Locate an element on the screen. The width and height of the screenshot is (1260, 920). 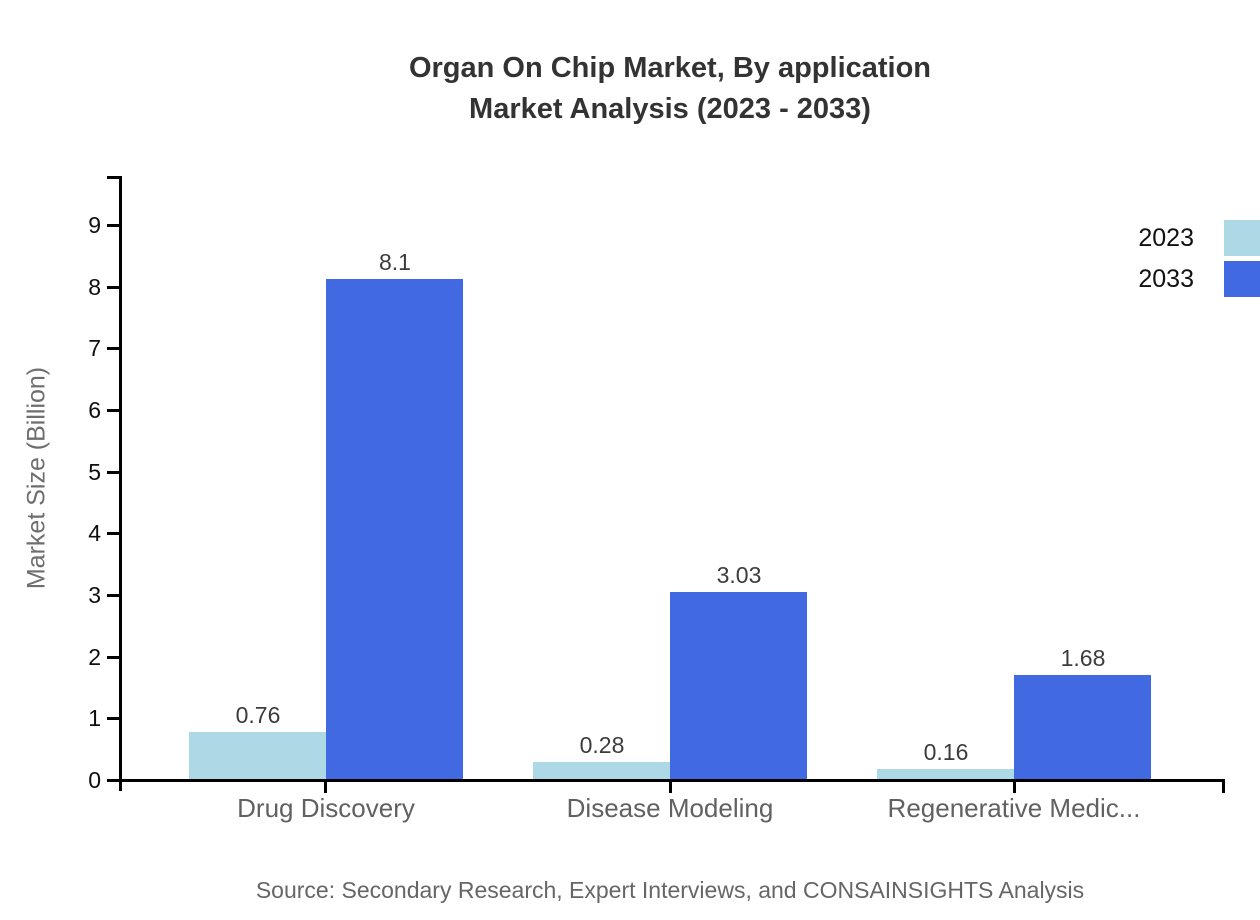
chart-title-line1: Organ On Chip Market, By application is located at coordinates (670, 68).